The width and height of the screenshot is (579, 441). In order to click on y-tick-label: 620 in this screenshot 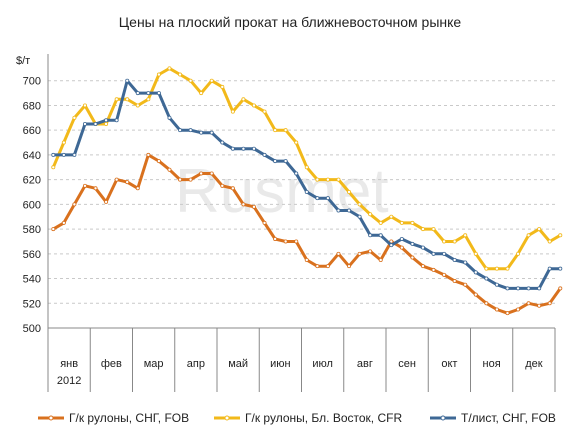, I will do `click(32, 181)`.